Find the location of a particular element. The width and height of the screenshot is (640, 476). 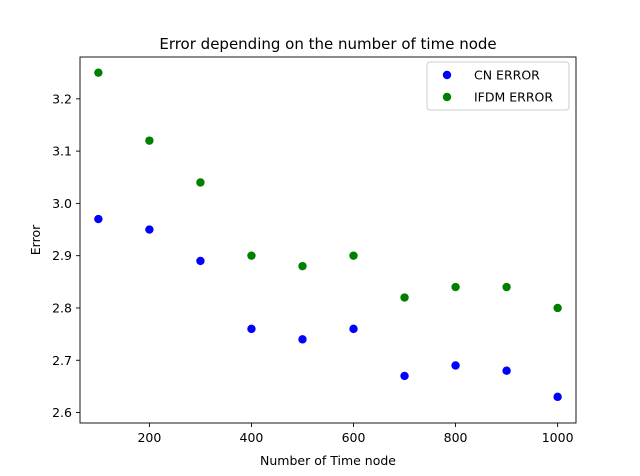

x-axis-ticks: 200 400 600 800 1000 is located at coordinates (355, 434).